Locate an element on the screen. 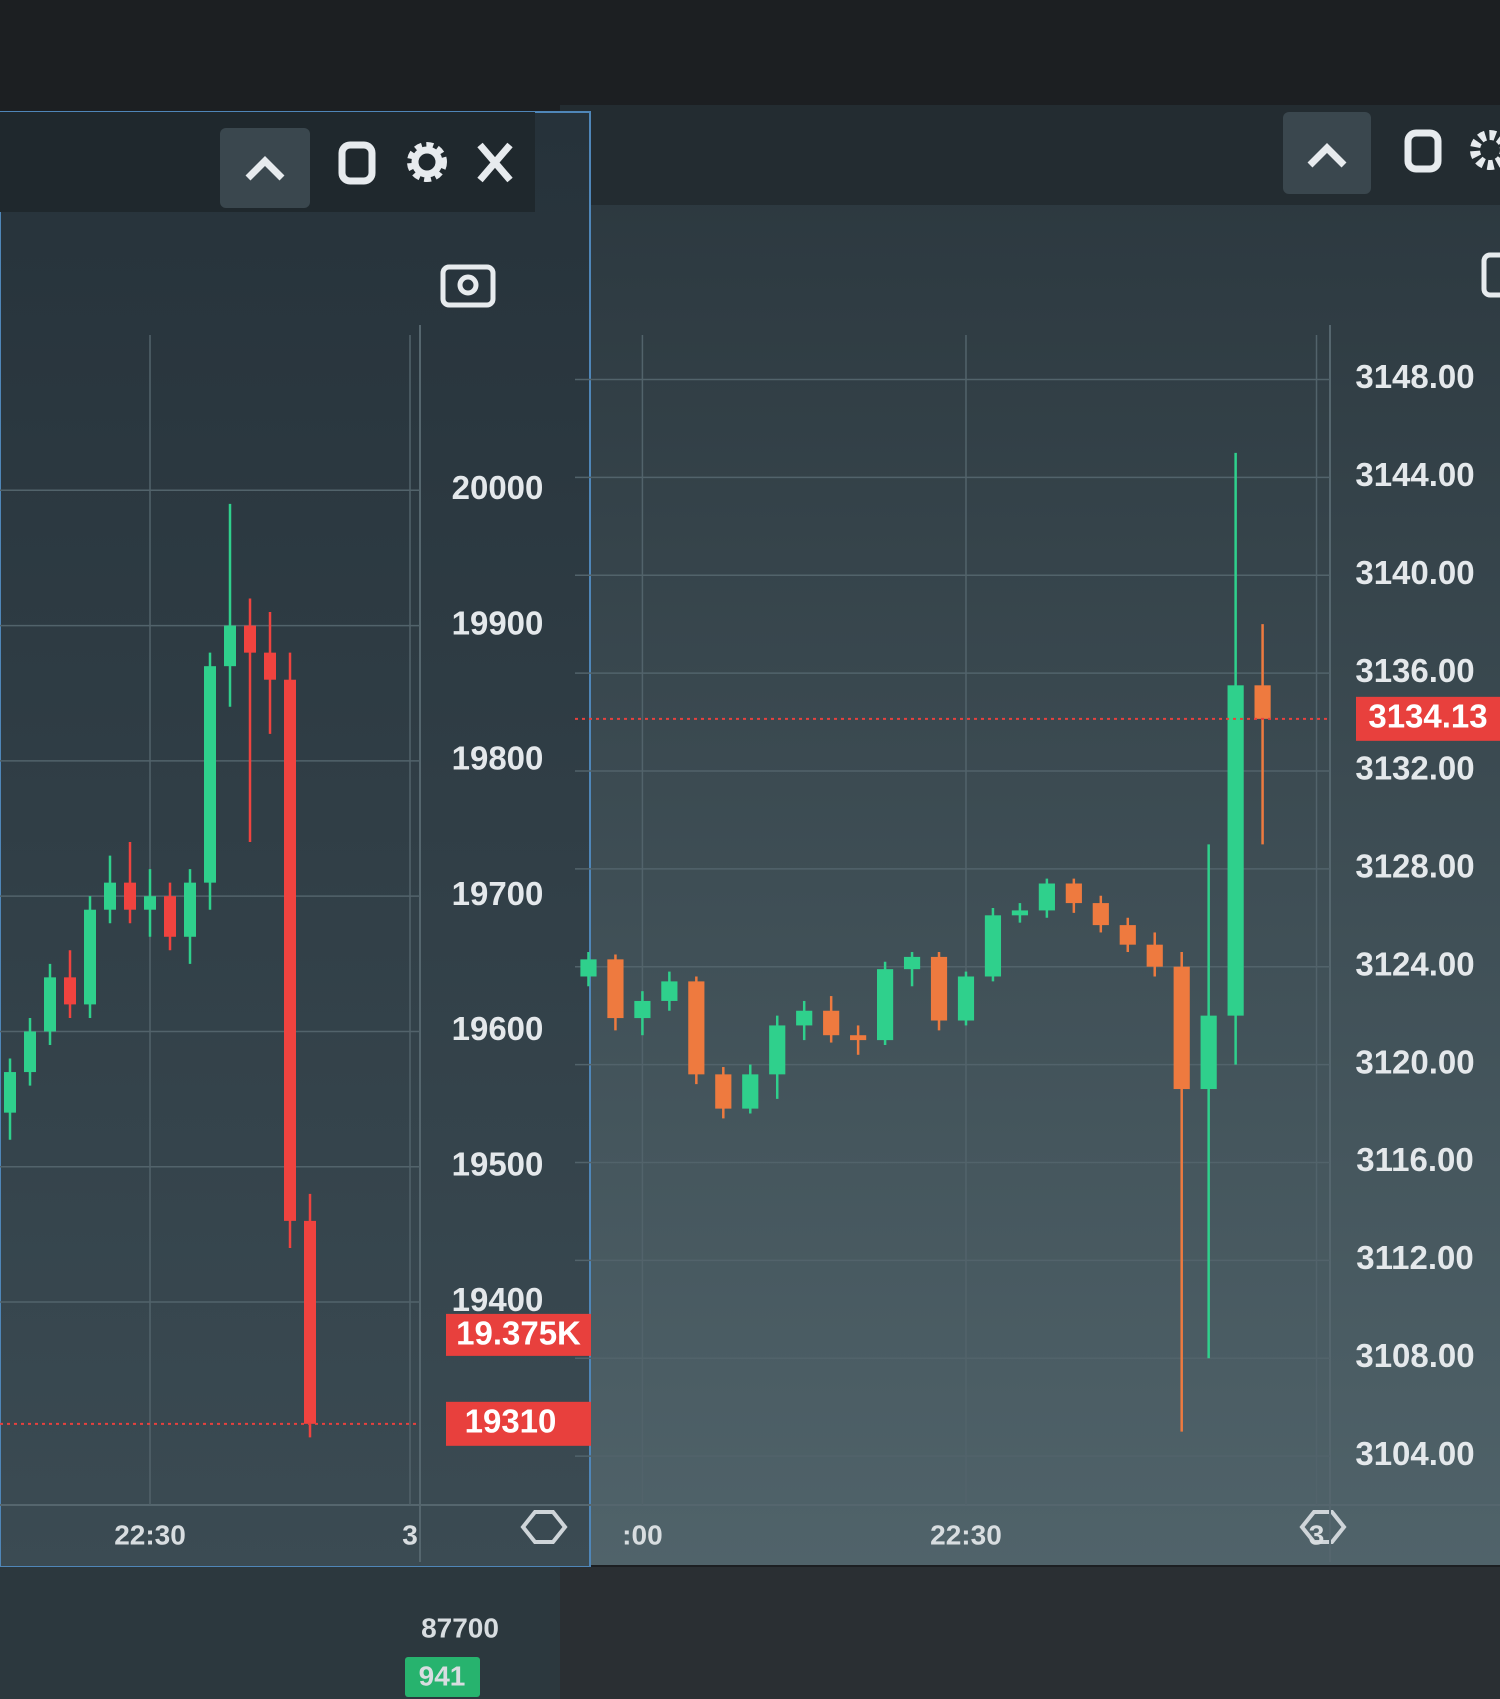 This screenshot has height=1699, width=1500. last-price-label: 3134.13 is located at coordinates (1427, 716).